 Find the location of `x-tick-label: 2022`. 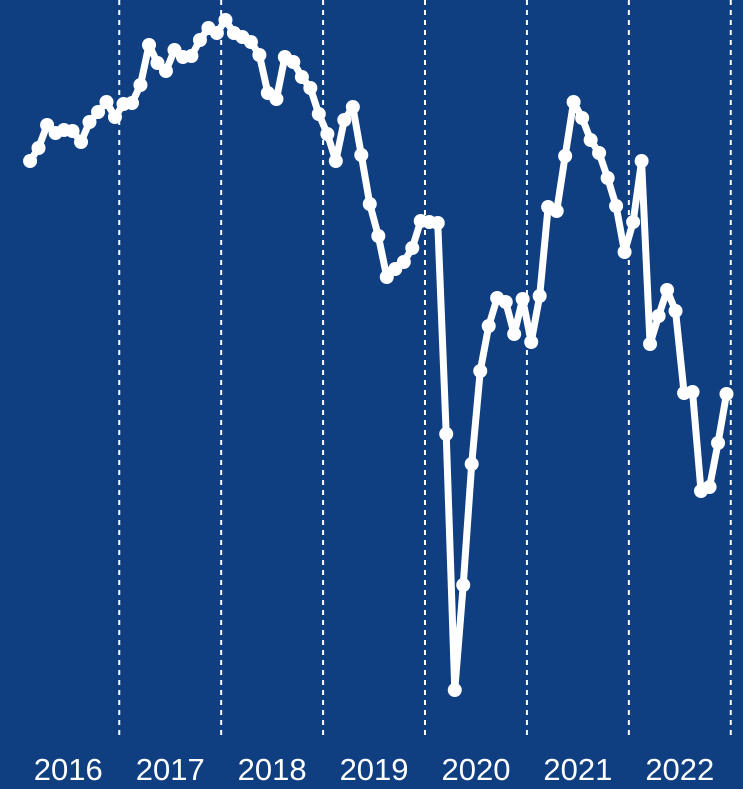

x-tick-label: 2022 is located at coordinates (679, 769).